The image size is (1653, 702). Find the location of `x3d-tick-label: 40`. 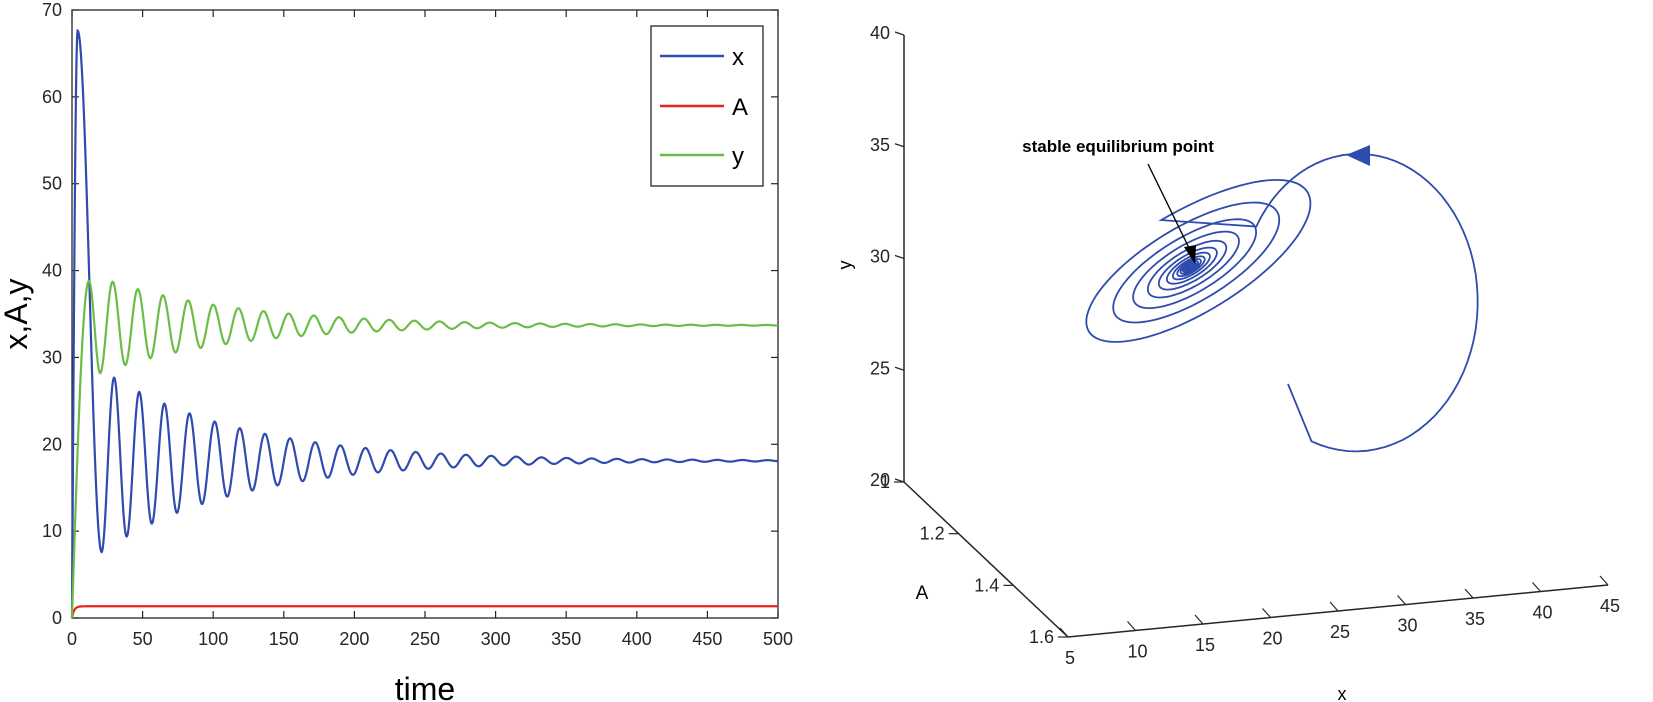

x3d-tick-label: 40 is located at coordinates (1542, 613).